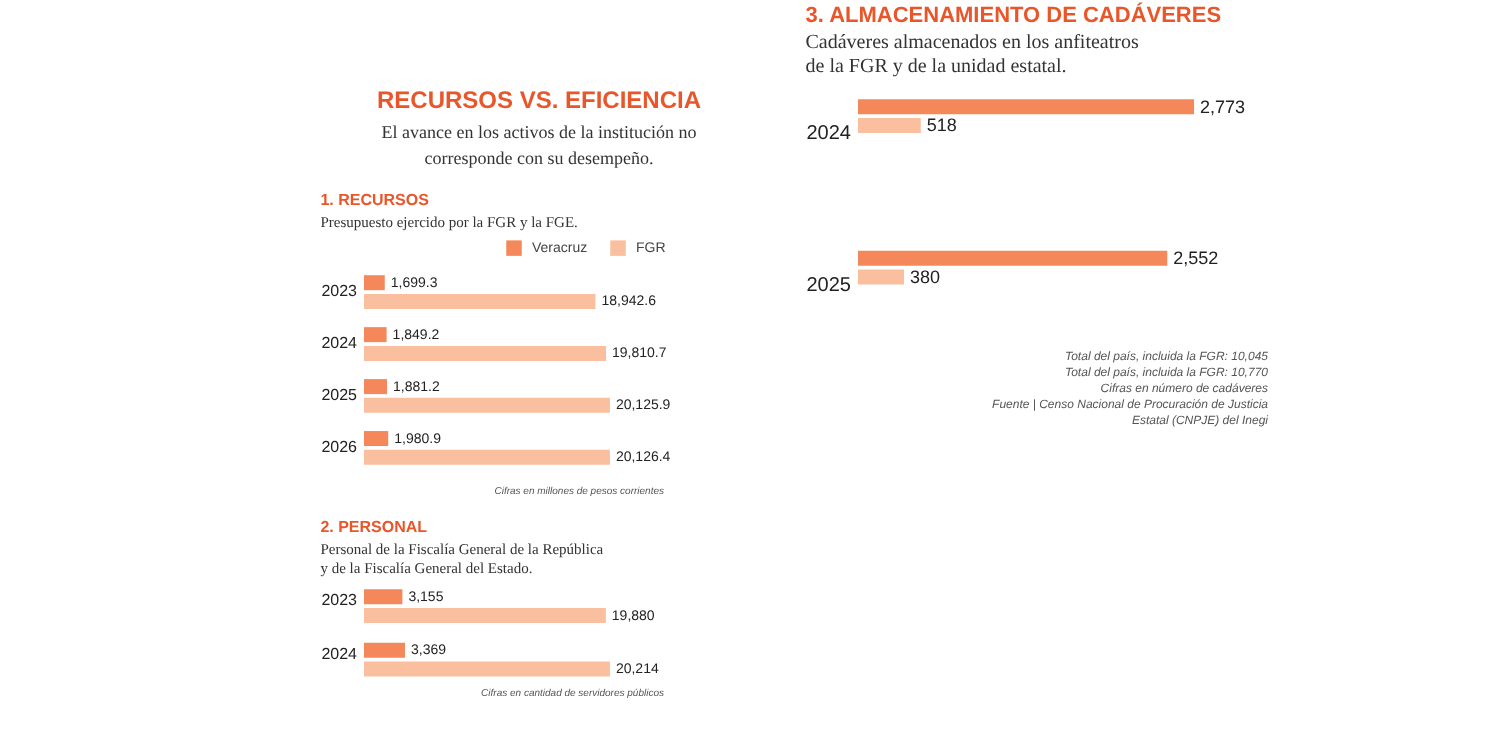 The width and height of the screenshot is (1500, 750). I want to click on chart-title: 3. ALMACENAMIENTO DE CADÁVERES, so click(1013, 15).